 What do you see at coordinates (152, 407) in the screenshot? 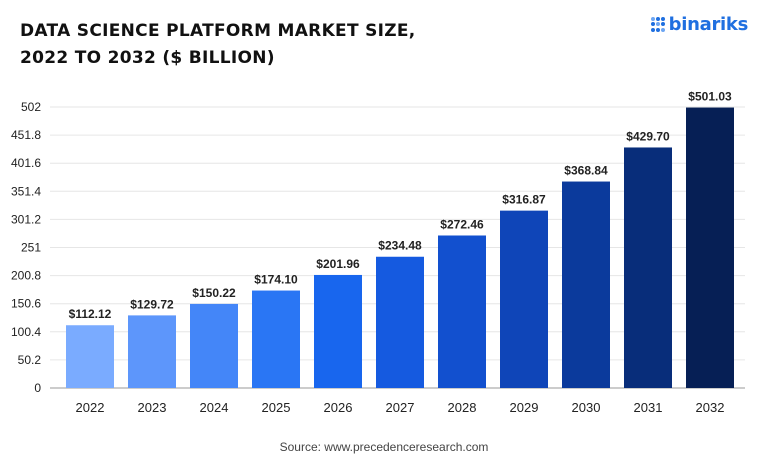
I see `x-tick-label: 2023` at bounding box center [152, 407].